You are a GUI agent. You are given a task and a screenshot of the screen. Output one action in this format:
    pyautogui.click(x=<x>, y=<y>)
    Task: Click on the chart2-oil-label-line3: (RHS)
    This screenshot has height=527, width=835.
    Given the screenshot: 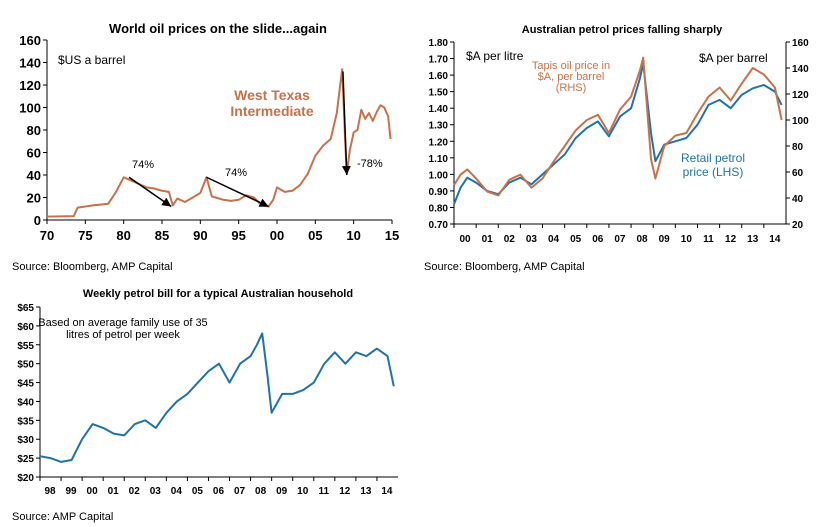 What is the action you would take?
    pyautogui.click(x=571, y=88)
    